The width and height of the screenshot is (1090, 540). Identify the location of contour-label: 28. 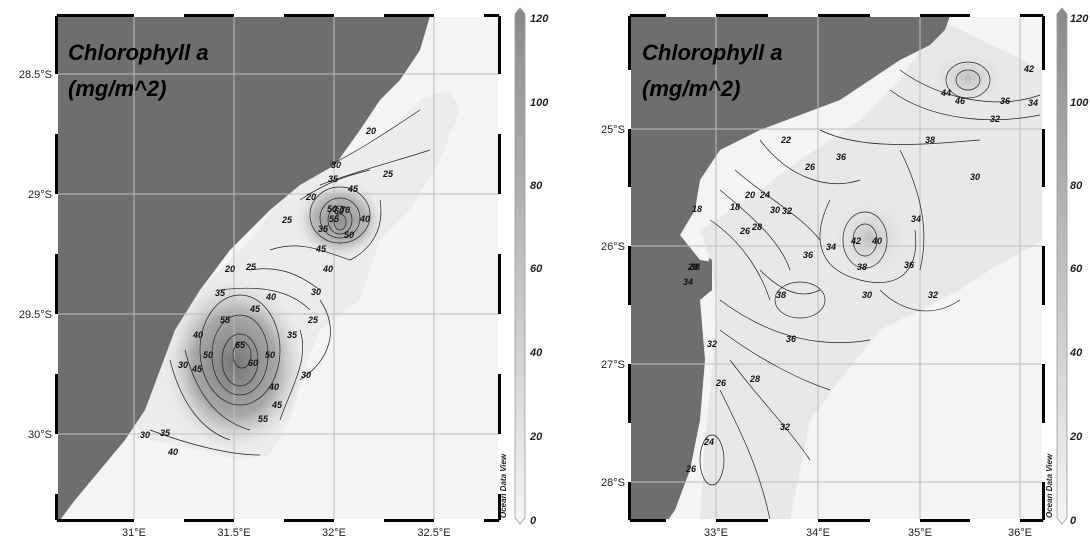
(754, 379).